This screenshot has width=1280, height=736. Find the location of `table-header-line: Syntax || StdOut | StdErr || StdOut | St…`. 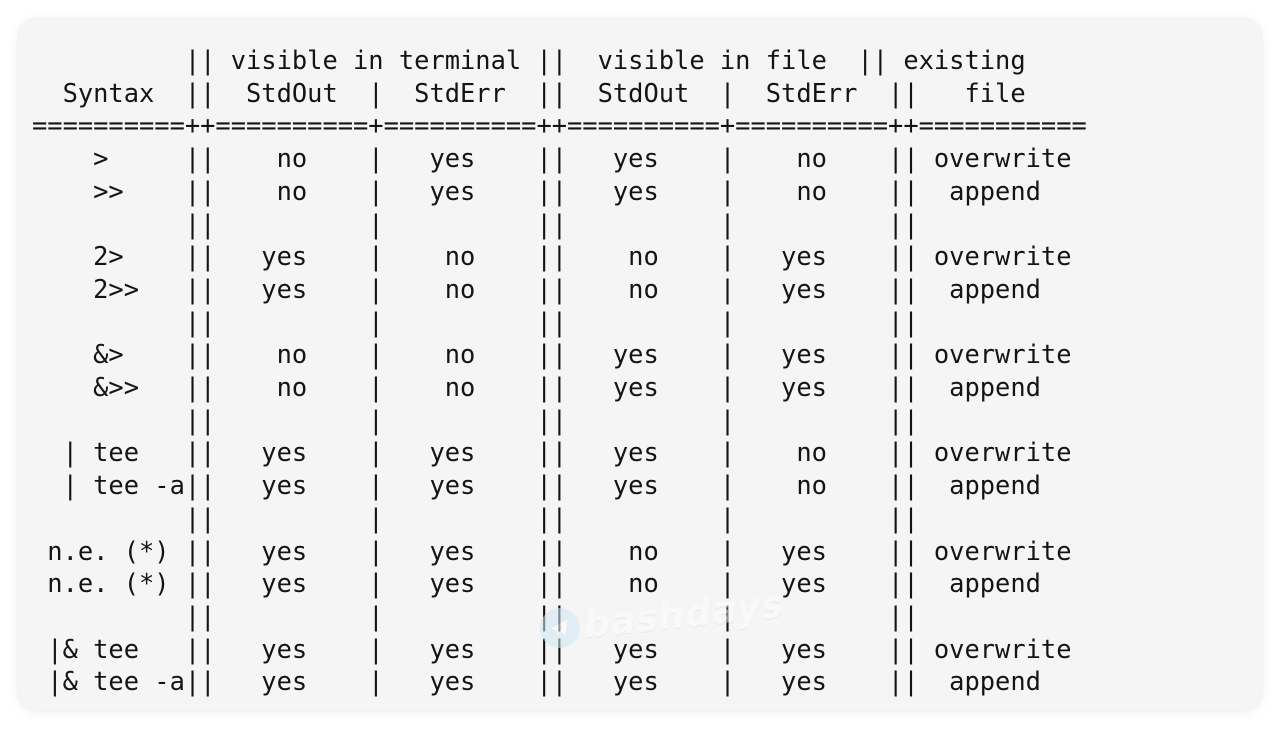

table-header-line: Syntax || StdOut | StdErr || StdOut | St… is located at coordinates (529, 92).